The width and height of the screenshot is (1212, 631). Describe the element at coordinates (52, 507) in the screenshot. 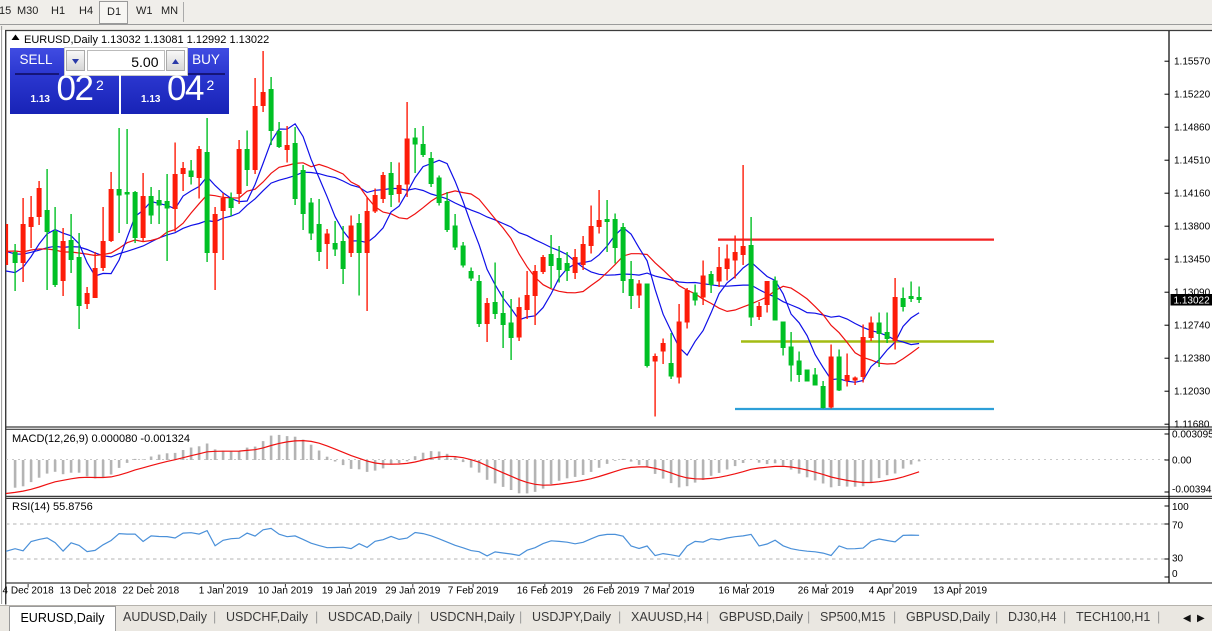

I see `svg-text: RSI(14) 55.8756` at that location.